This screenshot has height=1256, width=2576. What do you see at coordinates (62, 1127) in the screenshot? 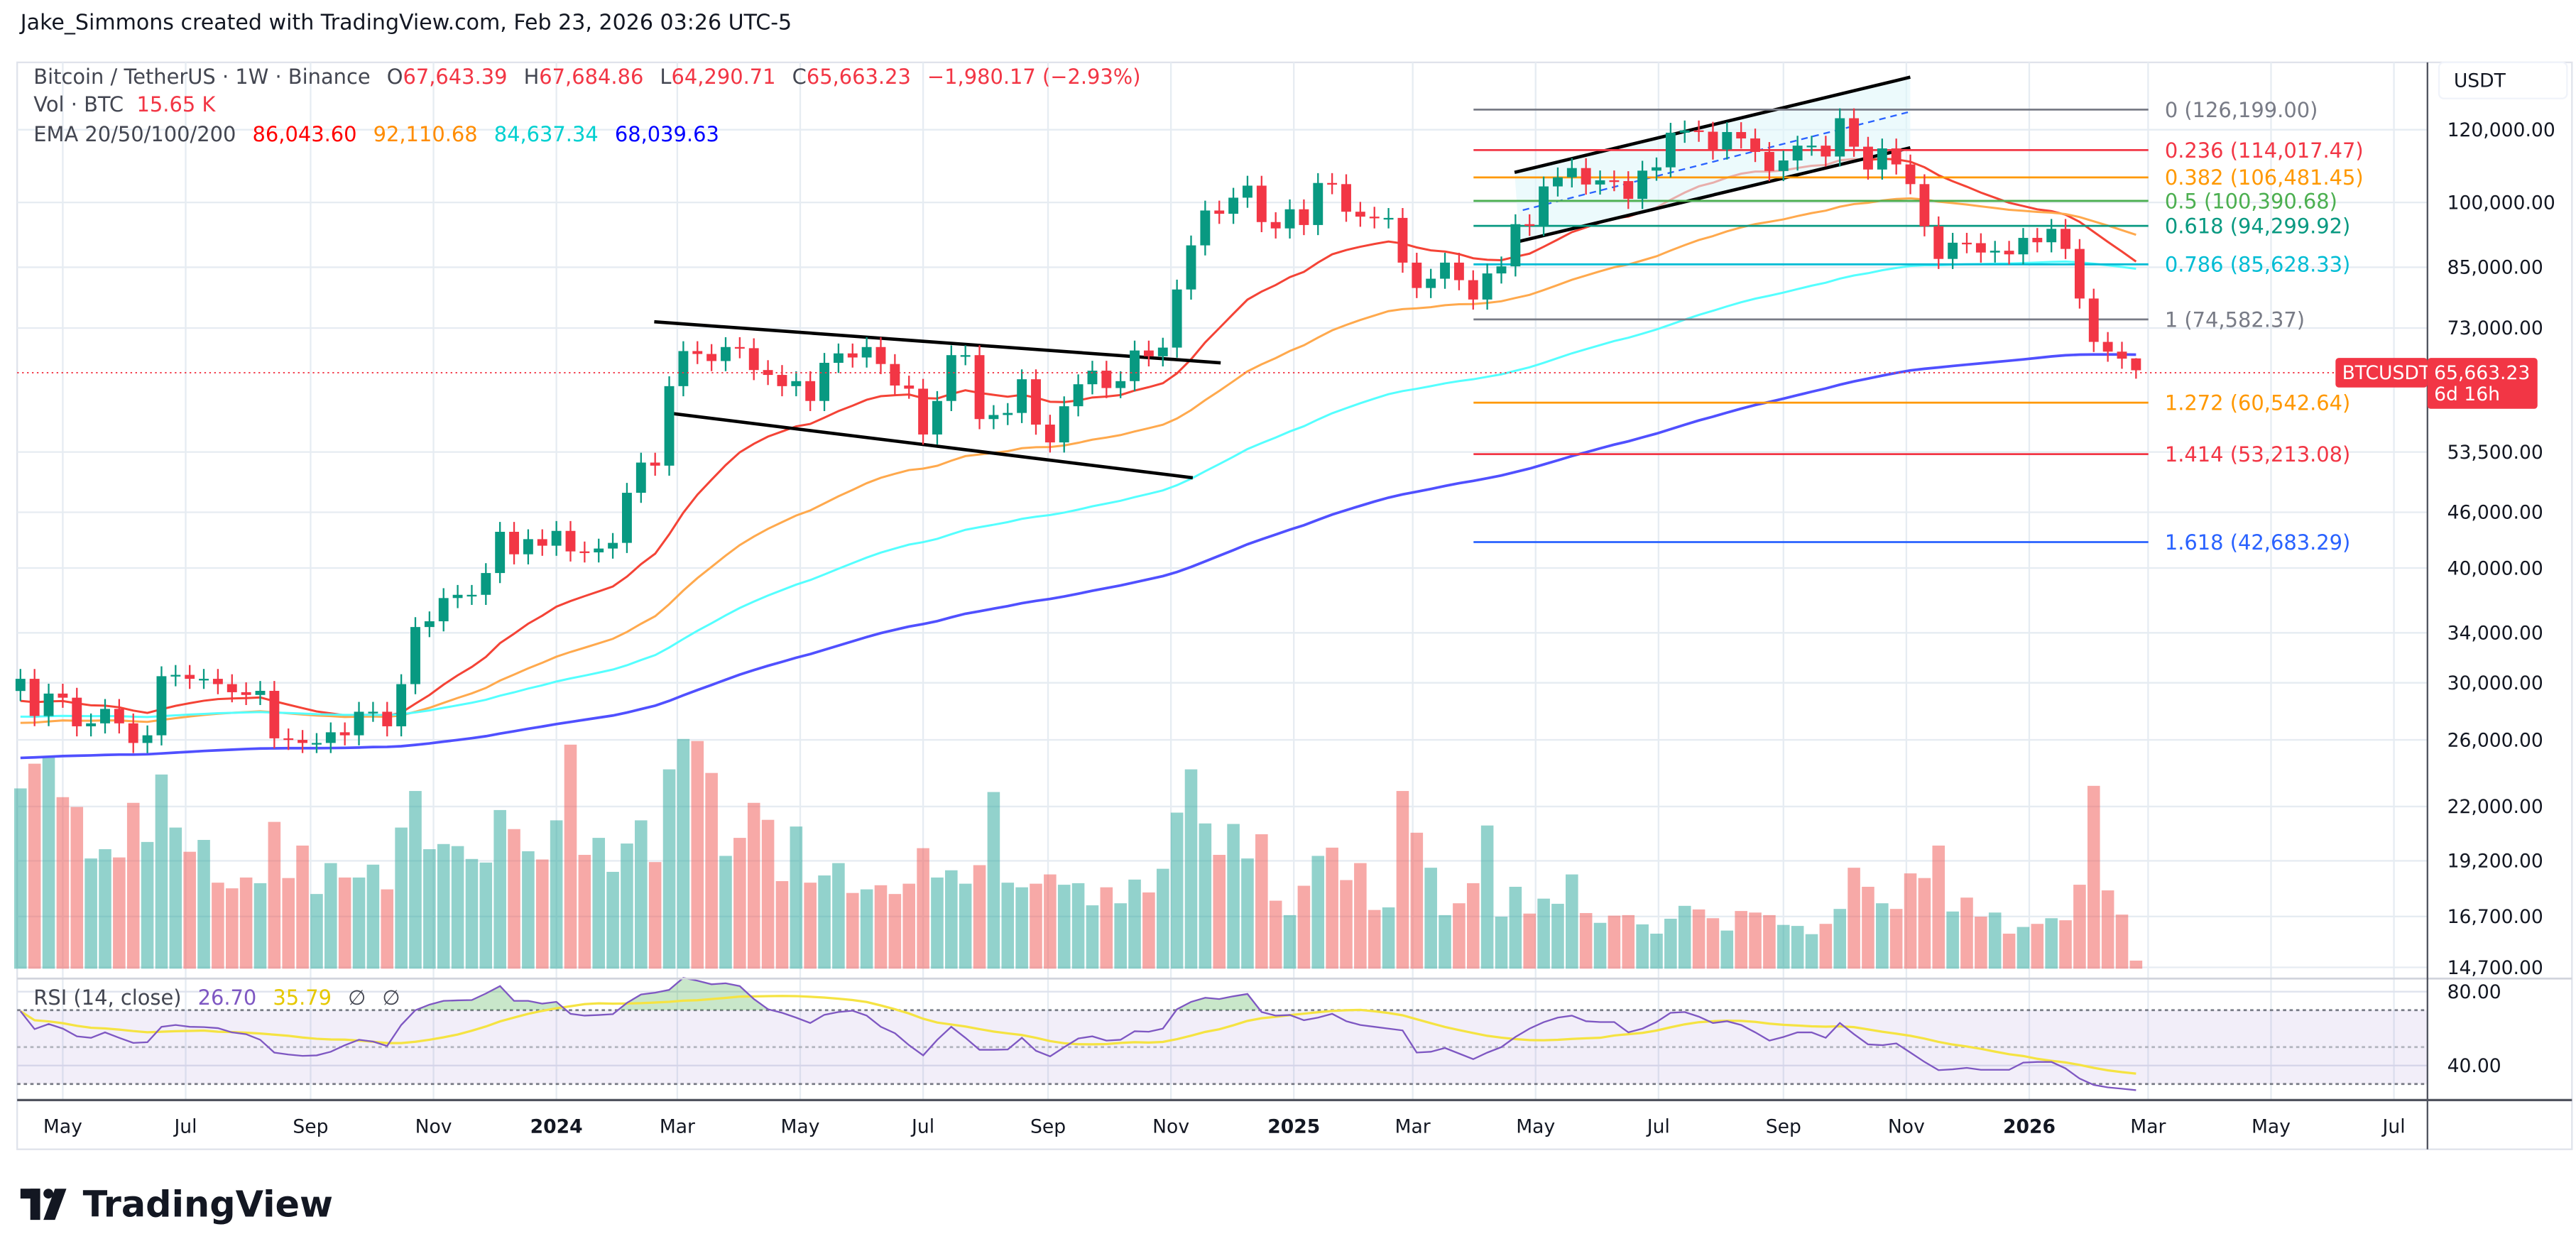
I see `time-tick-label: May` at bounding box center [62, 1127].